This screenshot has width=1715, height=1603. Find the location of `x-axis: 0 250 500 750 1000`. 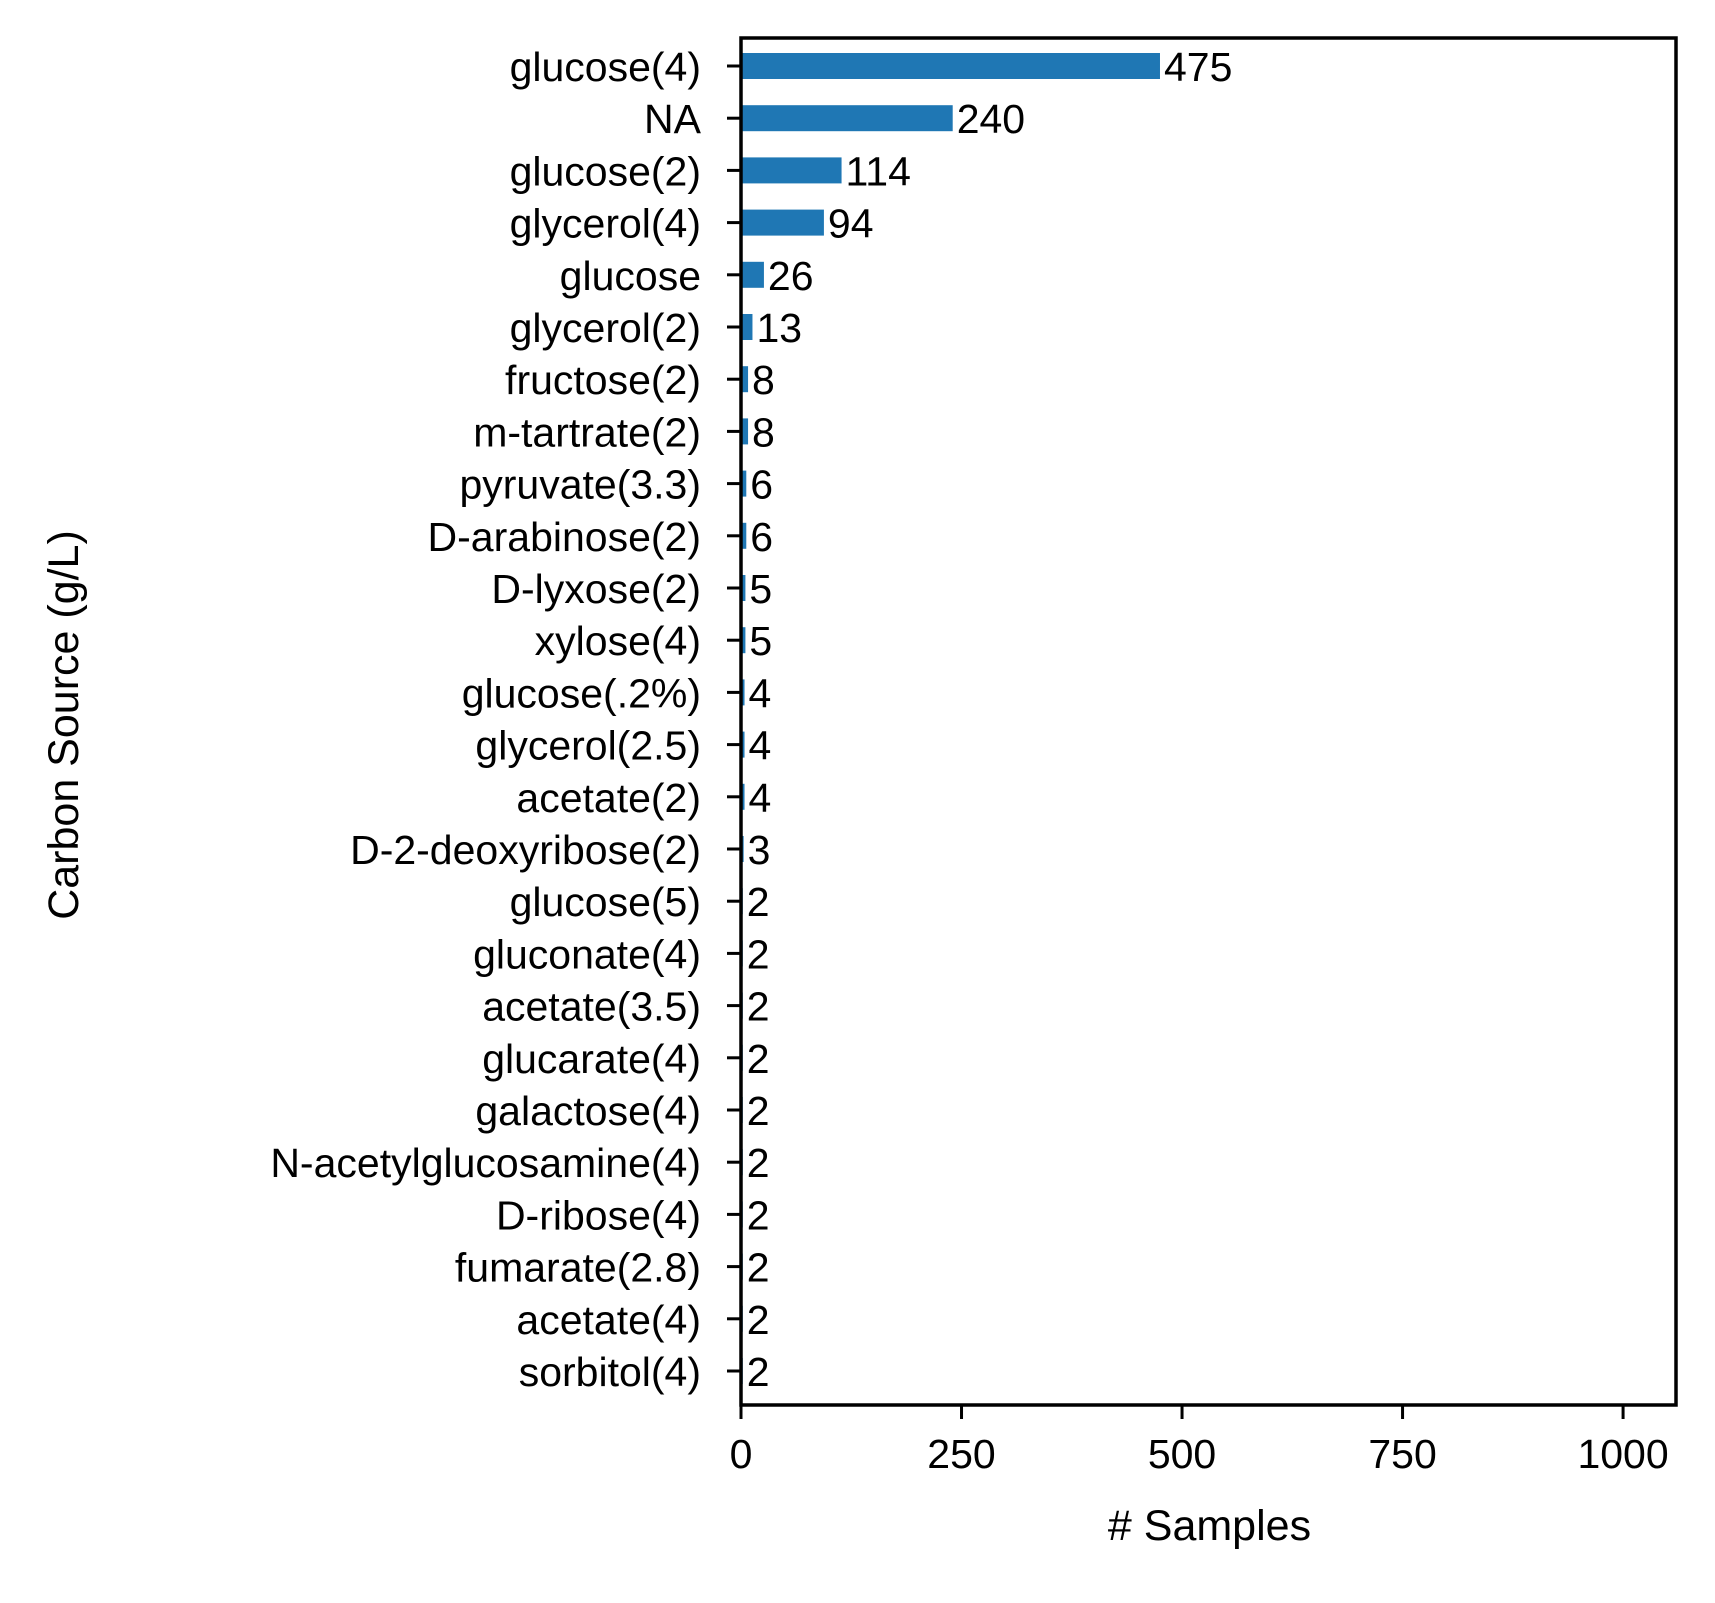

x-axis: 0 250 500 750 1000 is located at coordinates (1199, 1441).